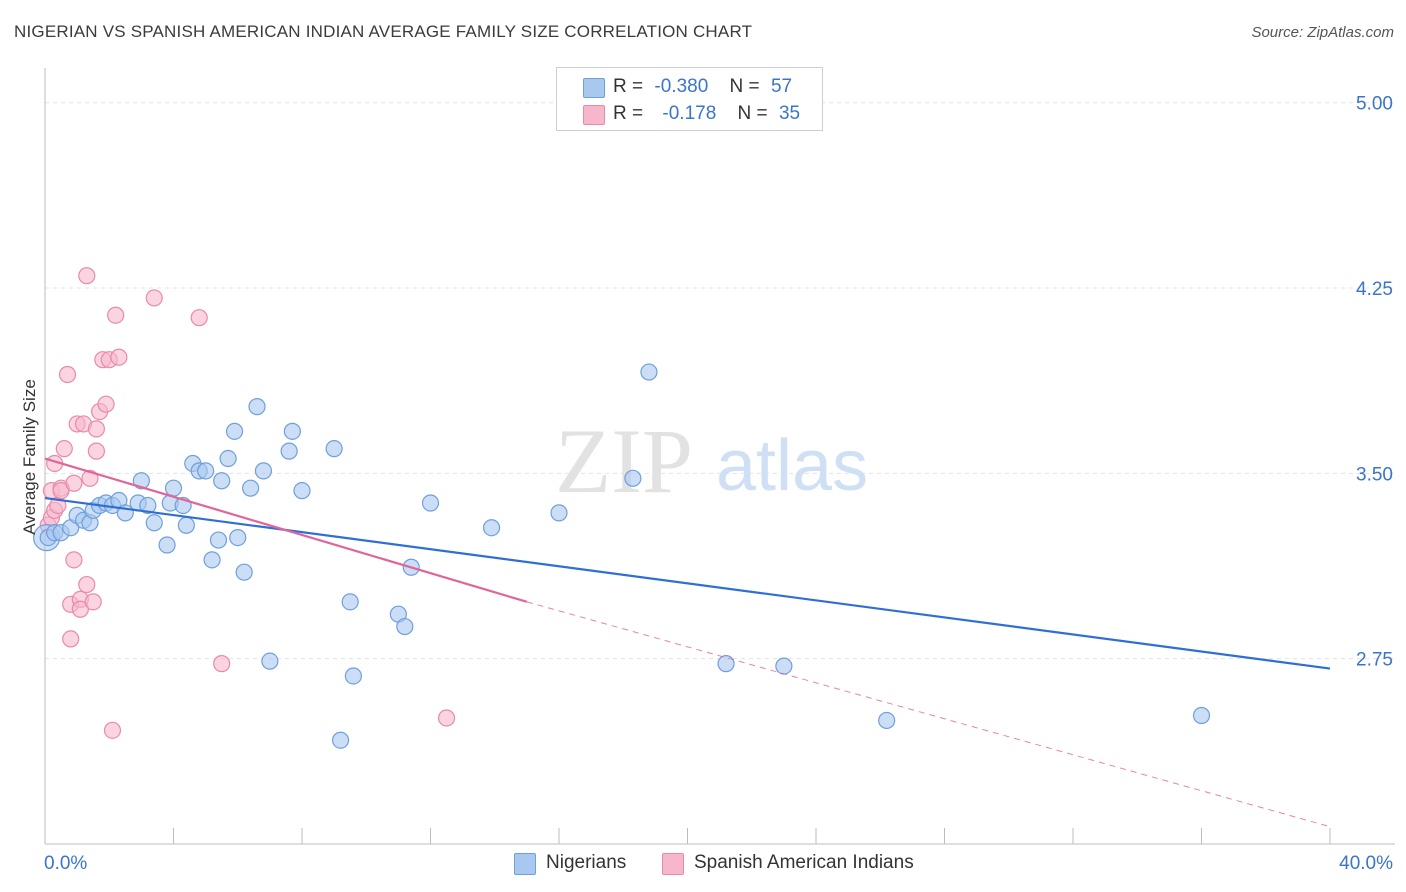 The width and height of the screenshot is (1406, 892). What do you see at coordinates (65, 863) in the screenshot?
I see `x-tick-label-min: 0.0%` at bounding box center [65, 863].